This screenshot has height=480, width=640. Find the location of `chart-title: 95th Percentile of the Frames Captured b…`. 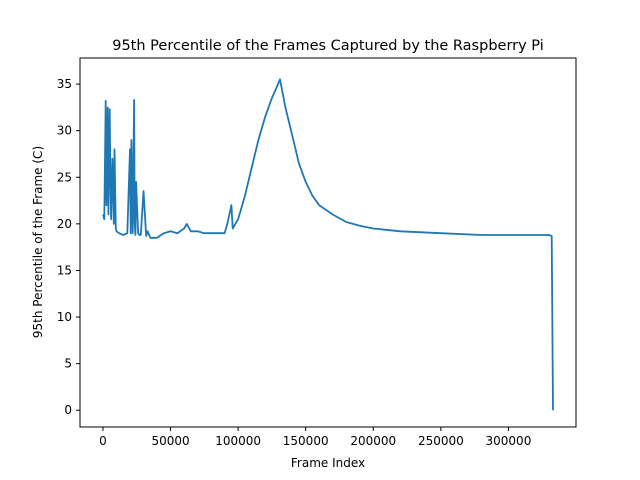

chart-title: 95th Percentile of the Frames Captured b… is located at coordinates (328, 46).